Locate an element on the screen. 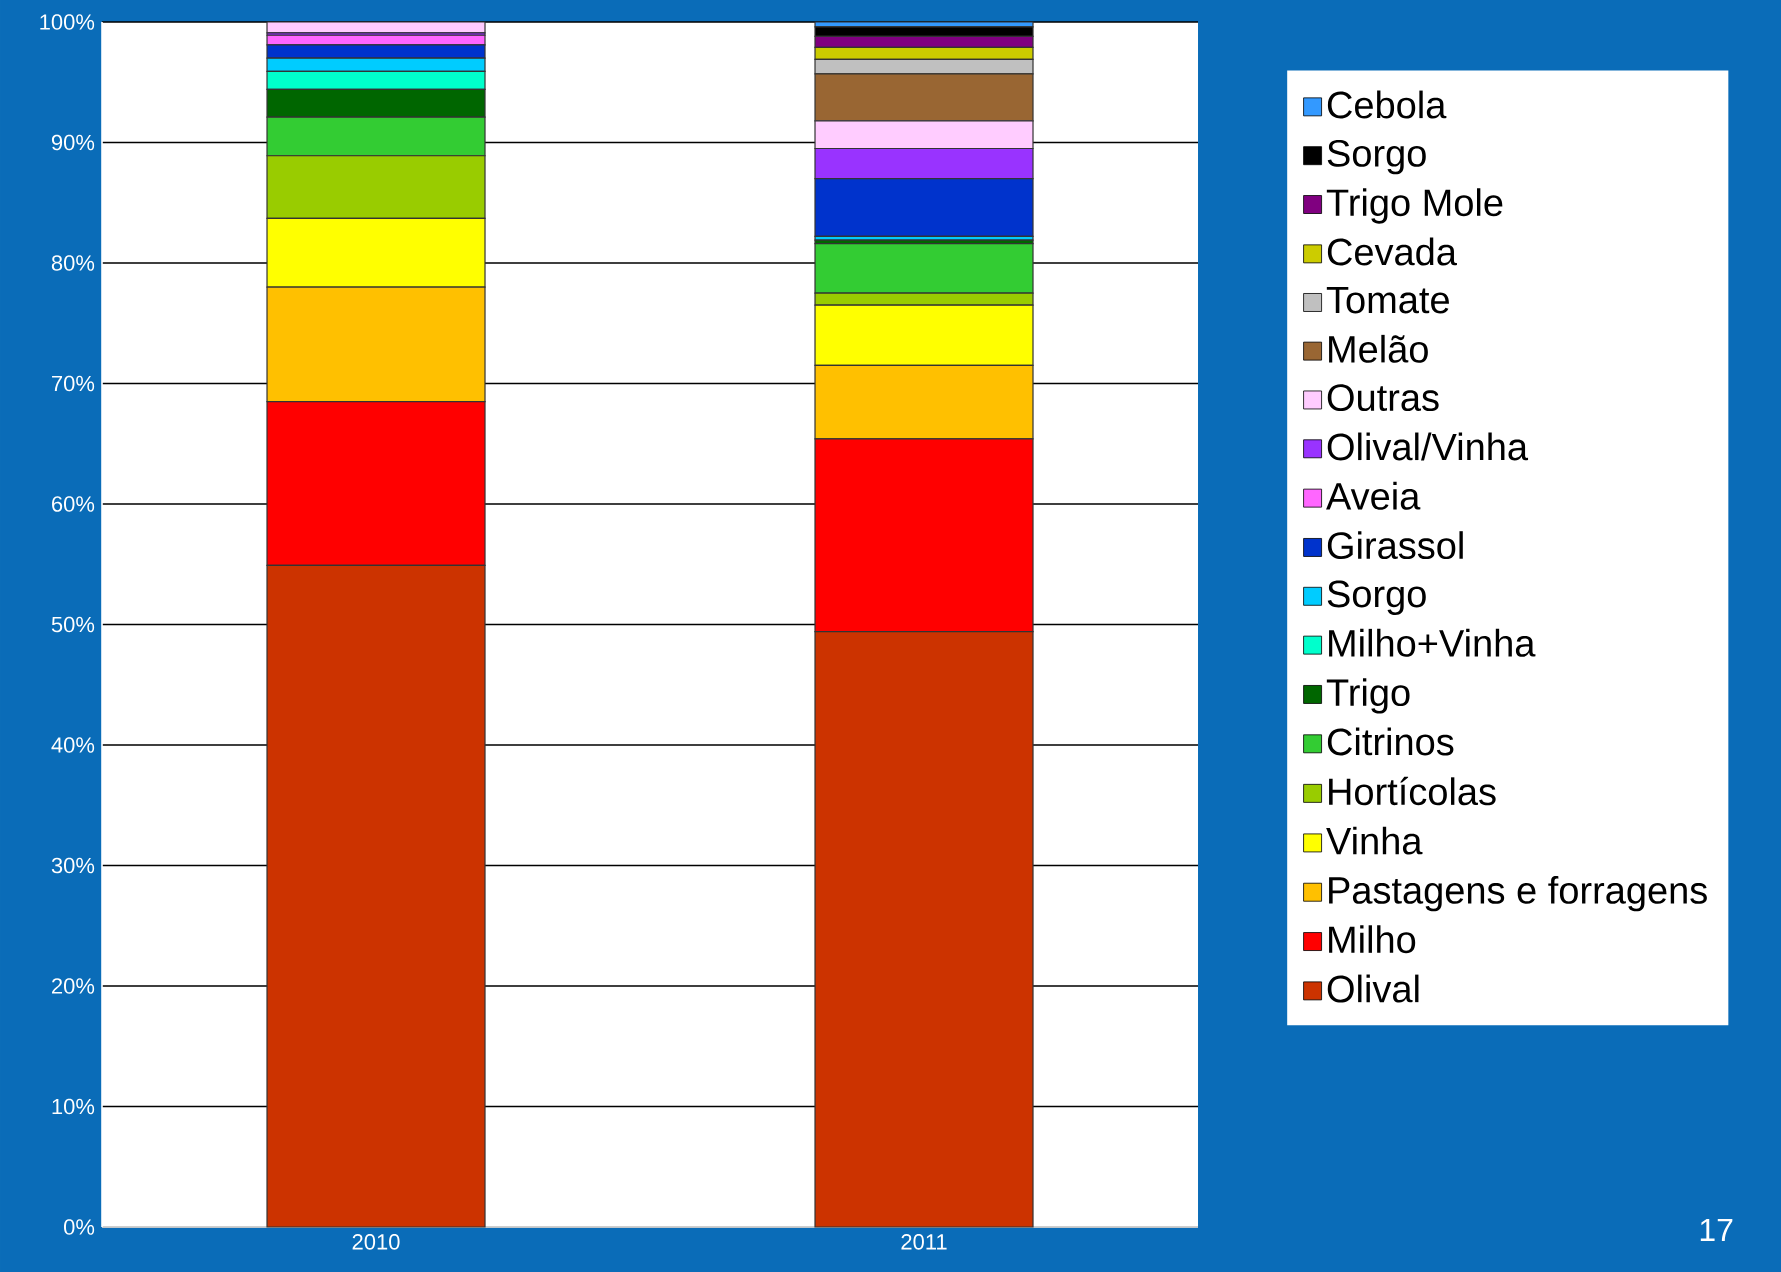 The height and width of the screenshot is (1272, 1781). y-tick-label: 40% is located at coordinates (73, 745).